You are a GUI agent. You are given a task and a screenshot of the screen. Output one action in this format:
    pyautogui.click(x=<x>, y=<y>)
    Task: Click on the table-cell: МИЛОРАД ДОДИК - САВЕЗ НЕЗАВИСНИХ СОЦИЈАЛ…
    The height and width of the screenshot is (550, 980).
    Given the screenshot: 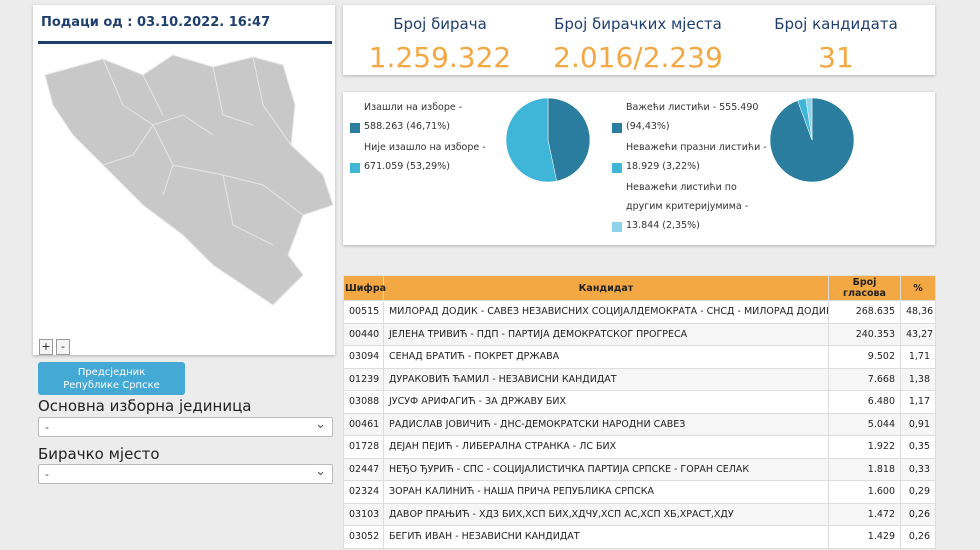 What is the action you would take?
    pyautogui.click(x=606, y=312)
    